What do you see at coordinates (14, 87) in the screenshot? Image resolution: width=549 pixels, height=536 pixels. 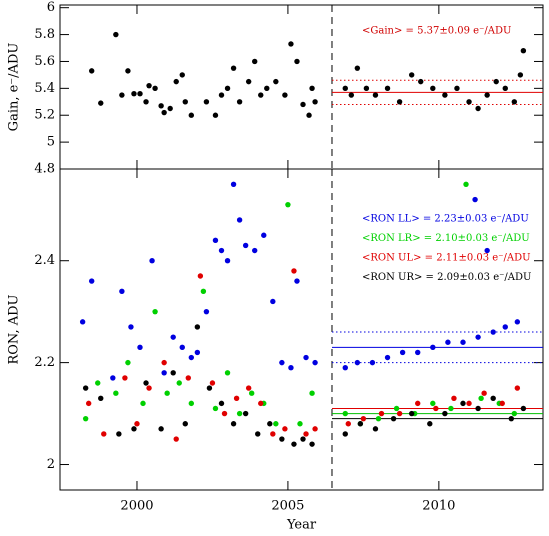 I see `y-axis-label: Gain, e⁻/ADU` at bounding box center [14, 87].